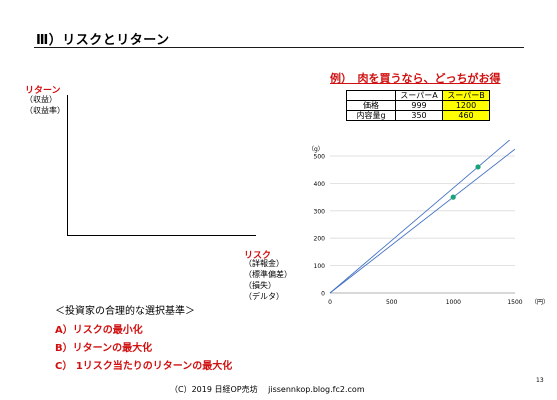  Describe the element at coordinates (99, 330) in the screenshot. I see `criteria-item: A）リスクの最小化` at that location.